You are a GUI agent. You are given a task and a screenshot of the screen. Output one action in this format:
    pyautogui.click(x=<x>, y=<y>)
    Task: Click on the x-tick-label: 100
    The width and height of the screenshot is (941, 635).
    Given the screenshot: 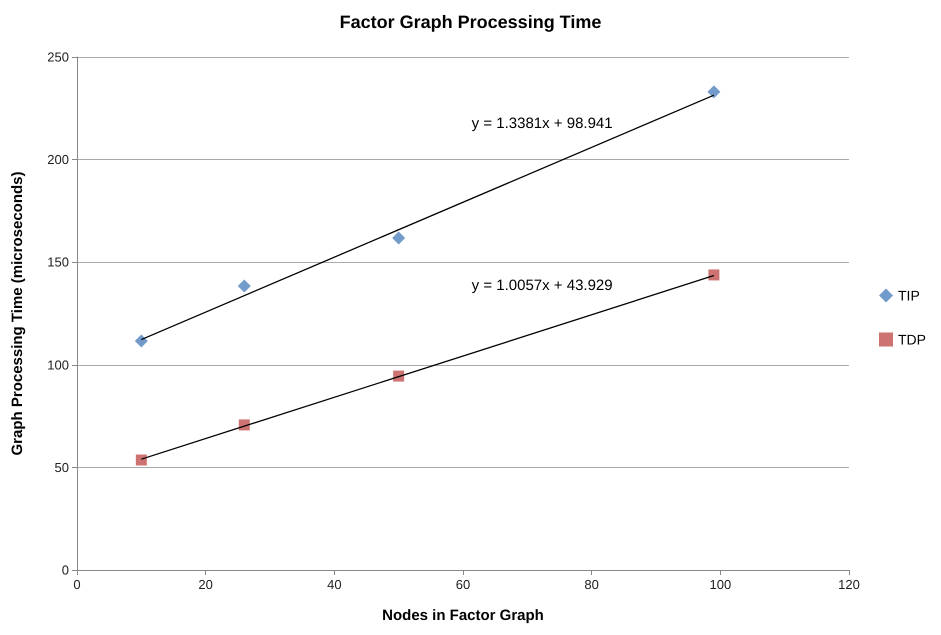 What is the action you would take?
    pyautogui.click(x=720, y=584)
    